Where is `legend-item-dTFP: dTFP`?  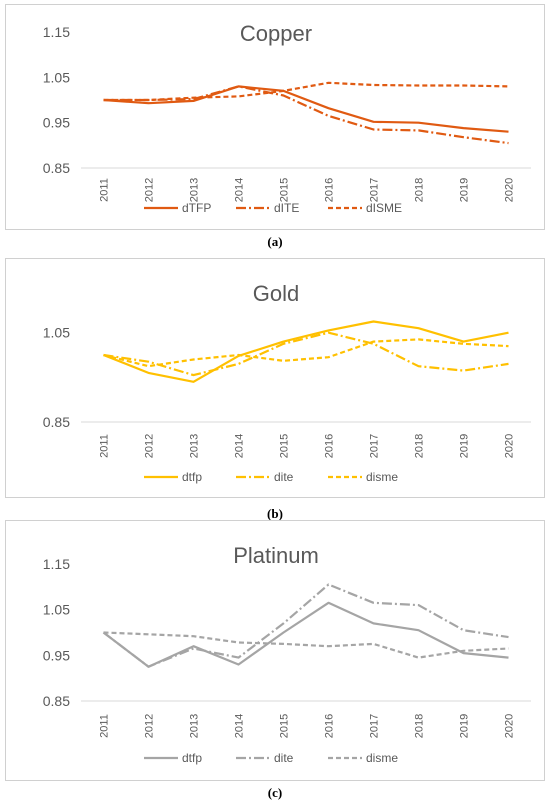
legend-item-dTFP: dTFP is located at coordinates (177, 208).